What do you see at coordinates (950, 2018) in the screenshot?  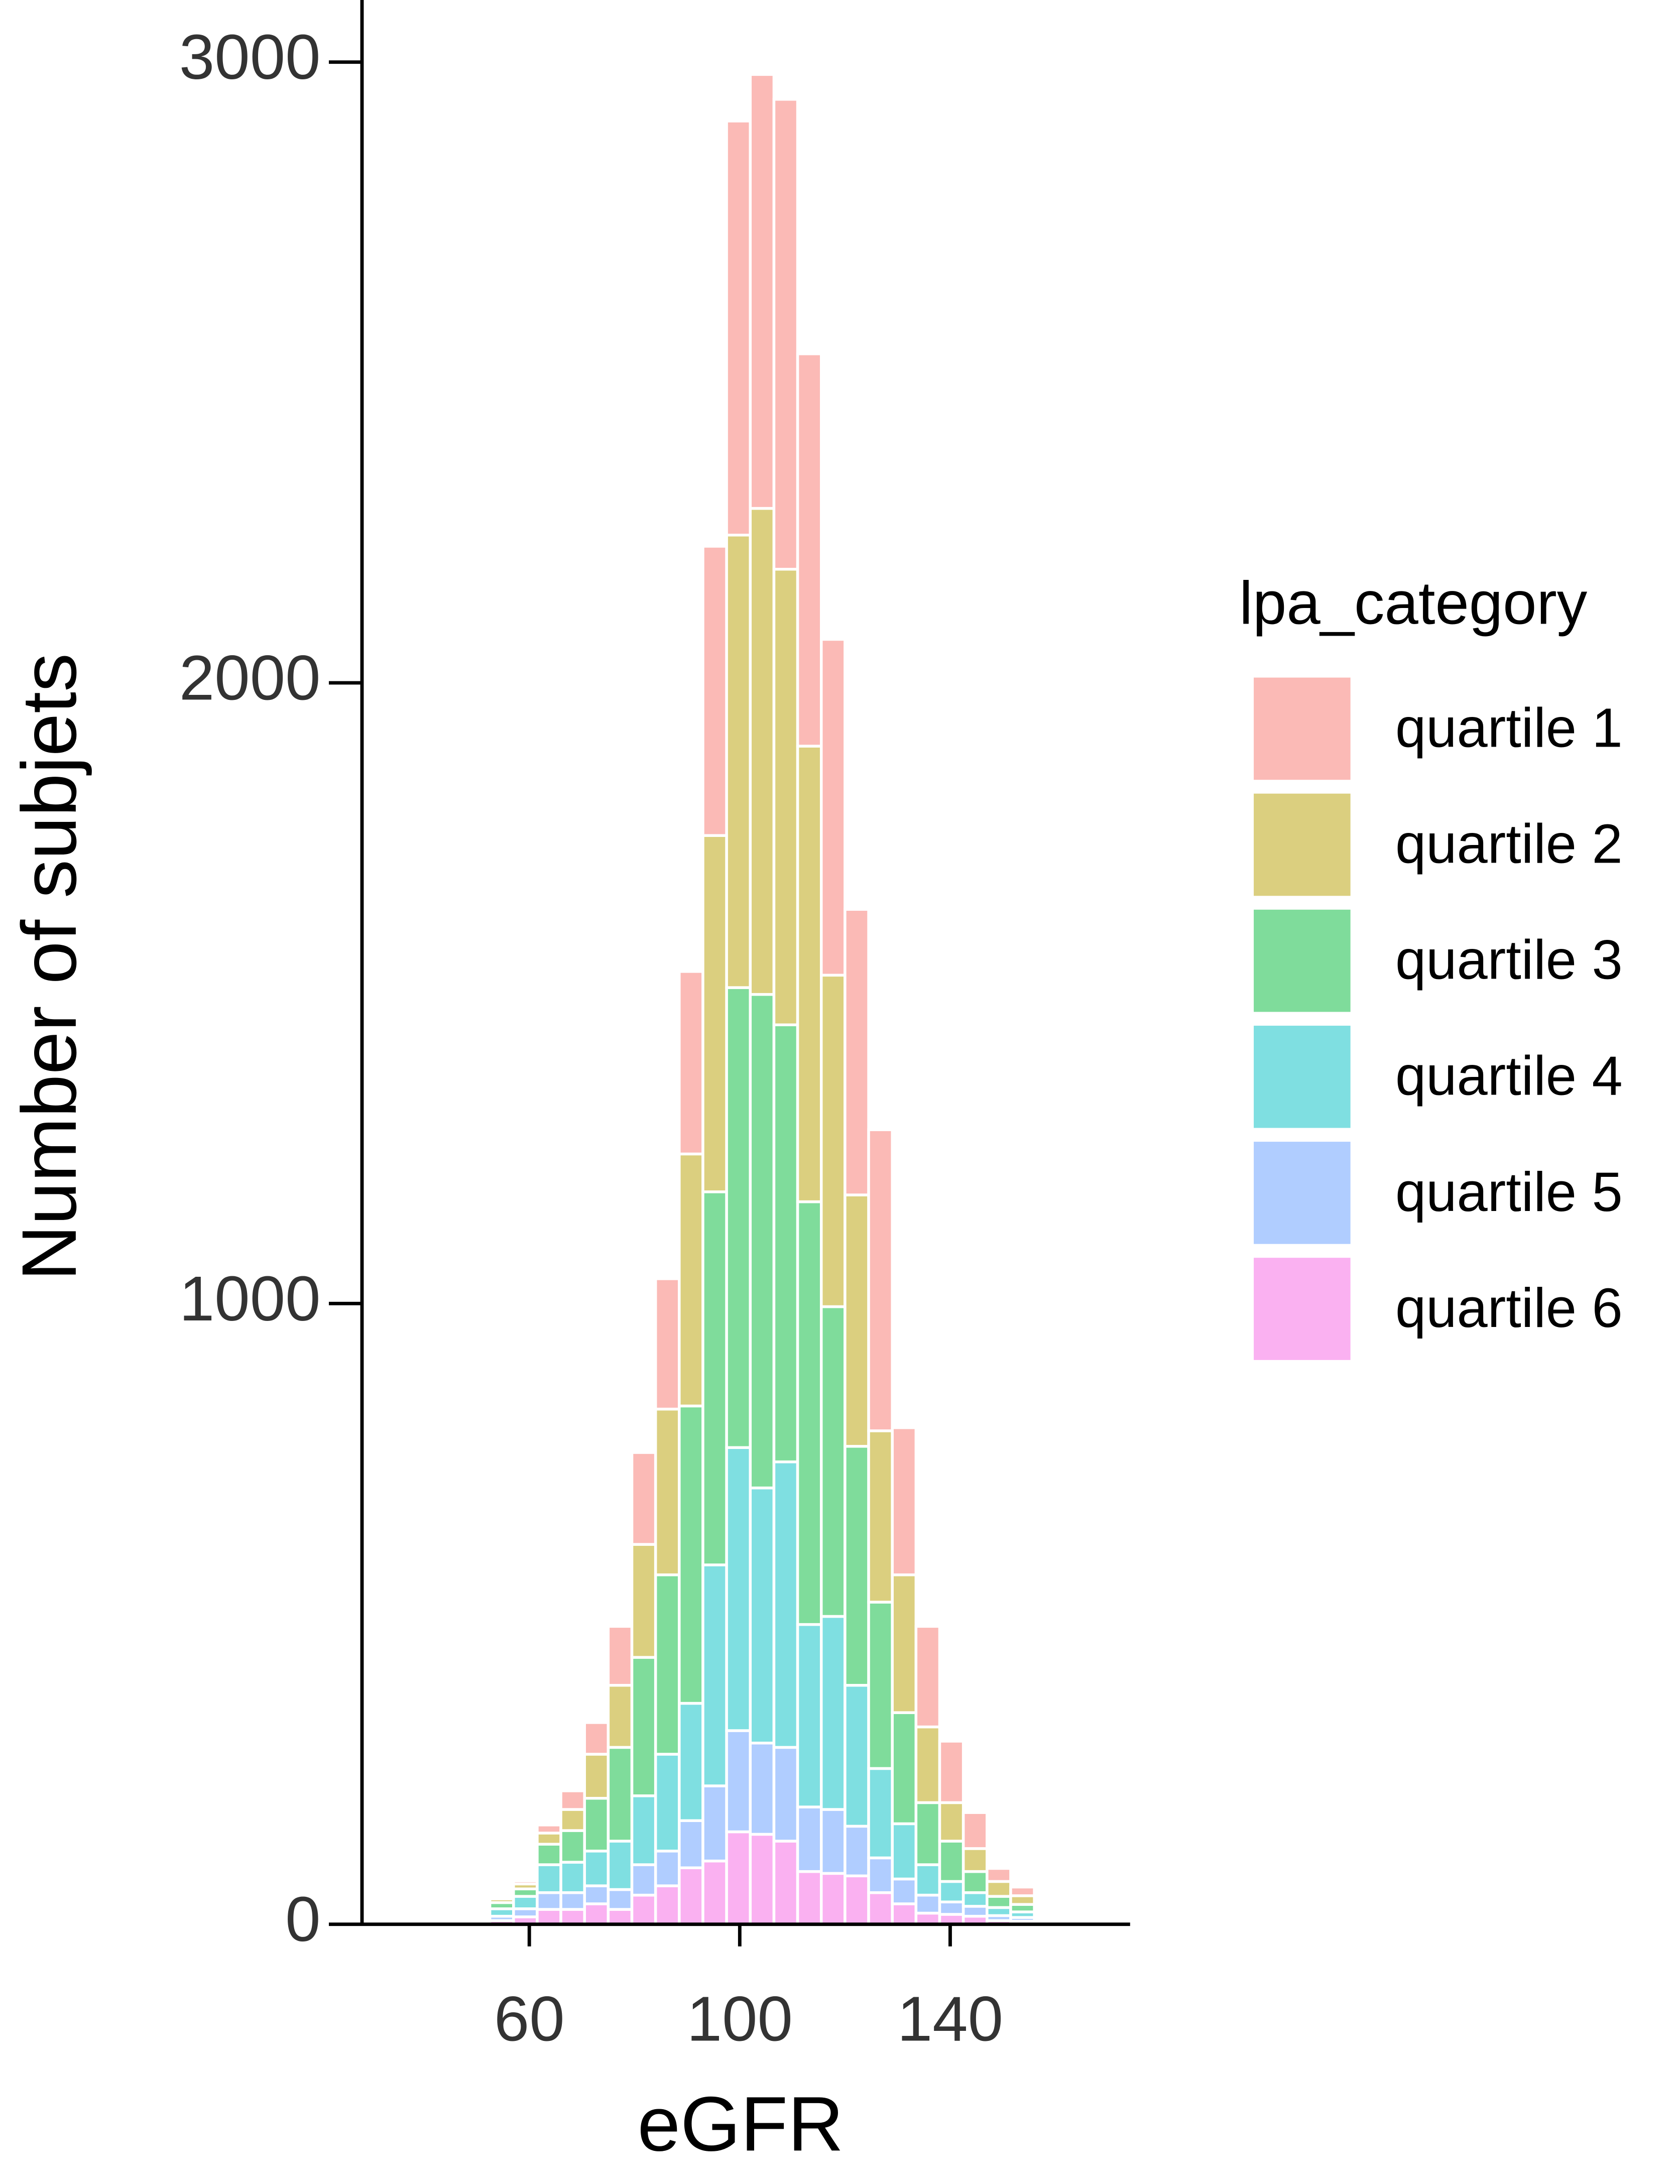 I see `x-tick-label: 140` at bounding box center [950, 2018].